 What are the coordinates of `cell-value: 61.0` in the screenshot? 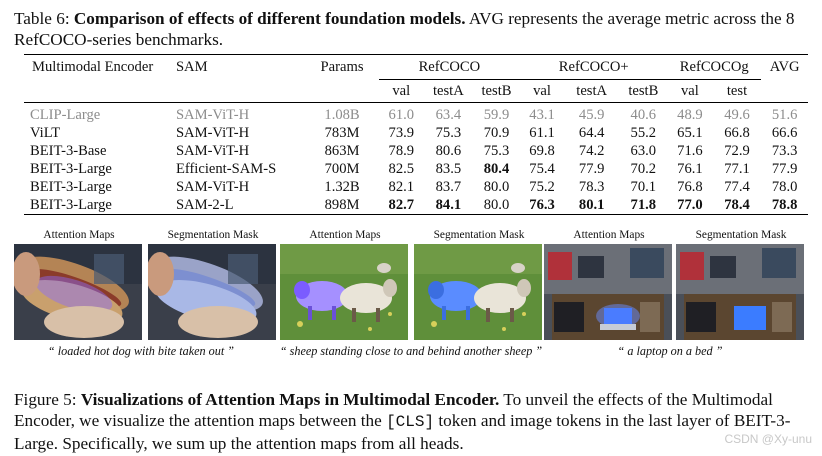 It's located at (401, 114).